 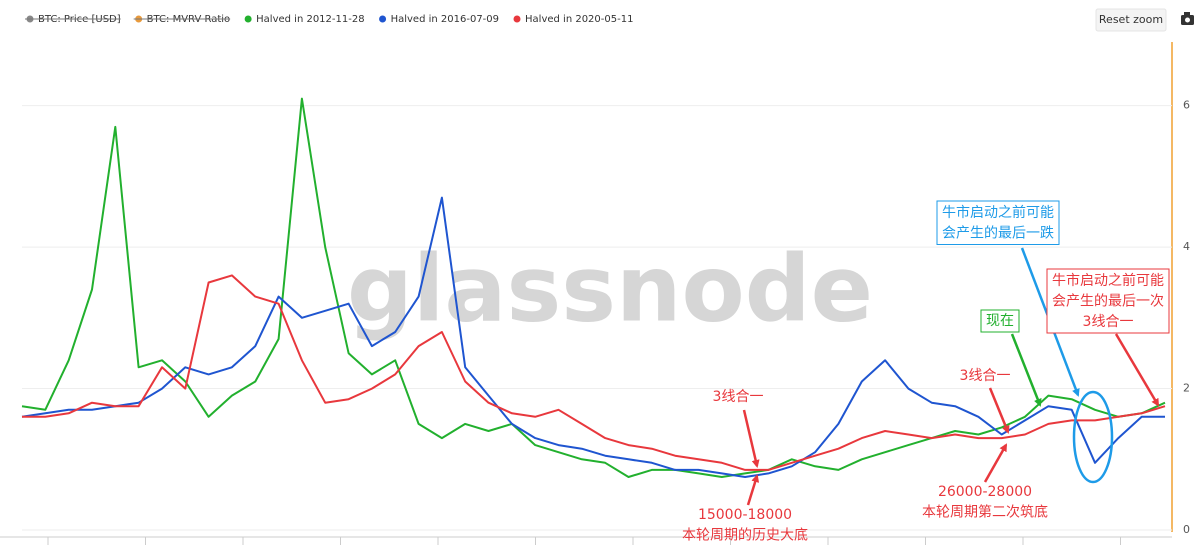 What do you see at coordinates (182, 19) in the screenshot?
I see `legend-item: BTC: MVRV Ratio` at bounding box center [182, 19].